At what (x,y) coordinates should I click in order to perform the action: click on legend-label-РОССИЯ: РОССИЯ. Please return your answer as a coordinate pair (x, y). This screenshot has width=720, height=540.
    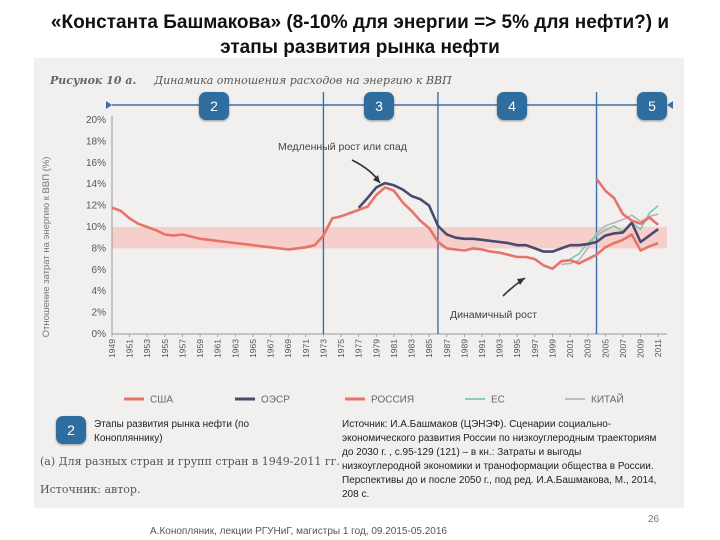
    Looking at the image, I should click on (392, 400).